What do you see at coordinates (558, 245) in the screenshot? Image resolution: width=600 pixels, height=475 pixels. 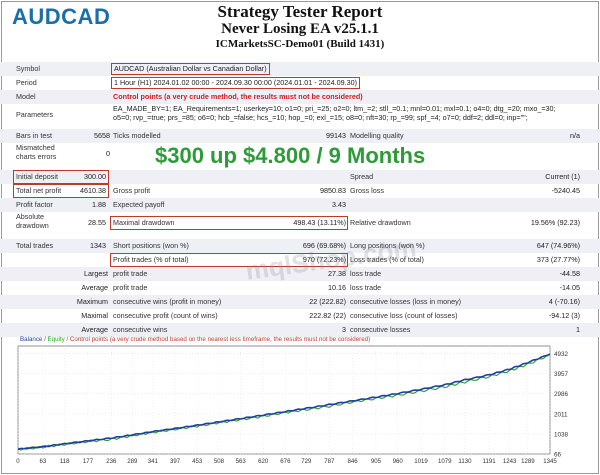 I see `long-positions-value: 647 (74.96%)` at bounding box center [558, 245].